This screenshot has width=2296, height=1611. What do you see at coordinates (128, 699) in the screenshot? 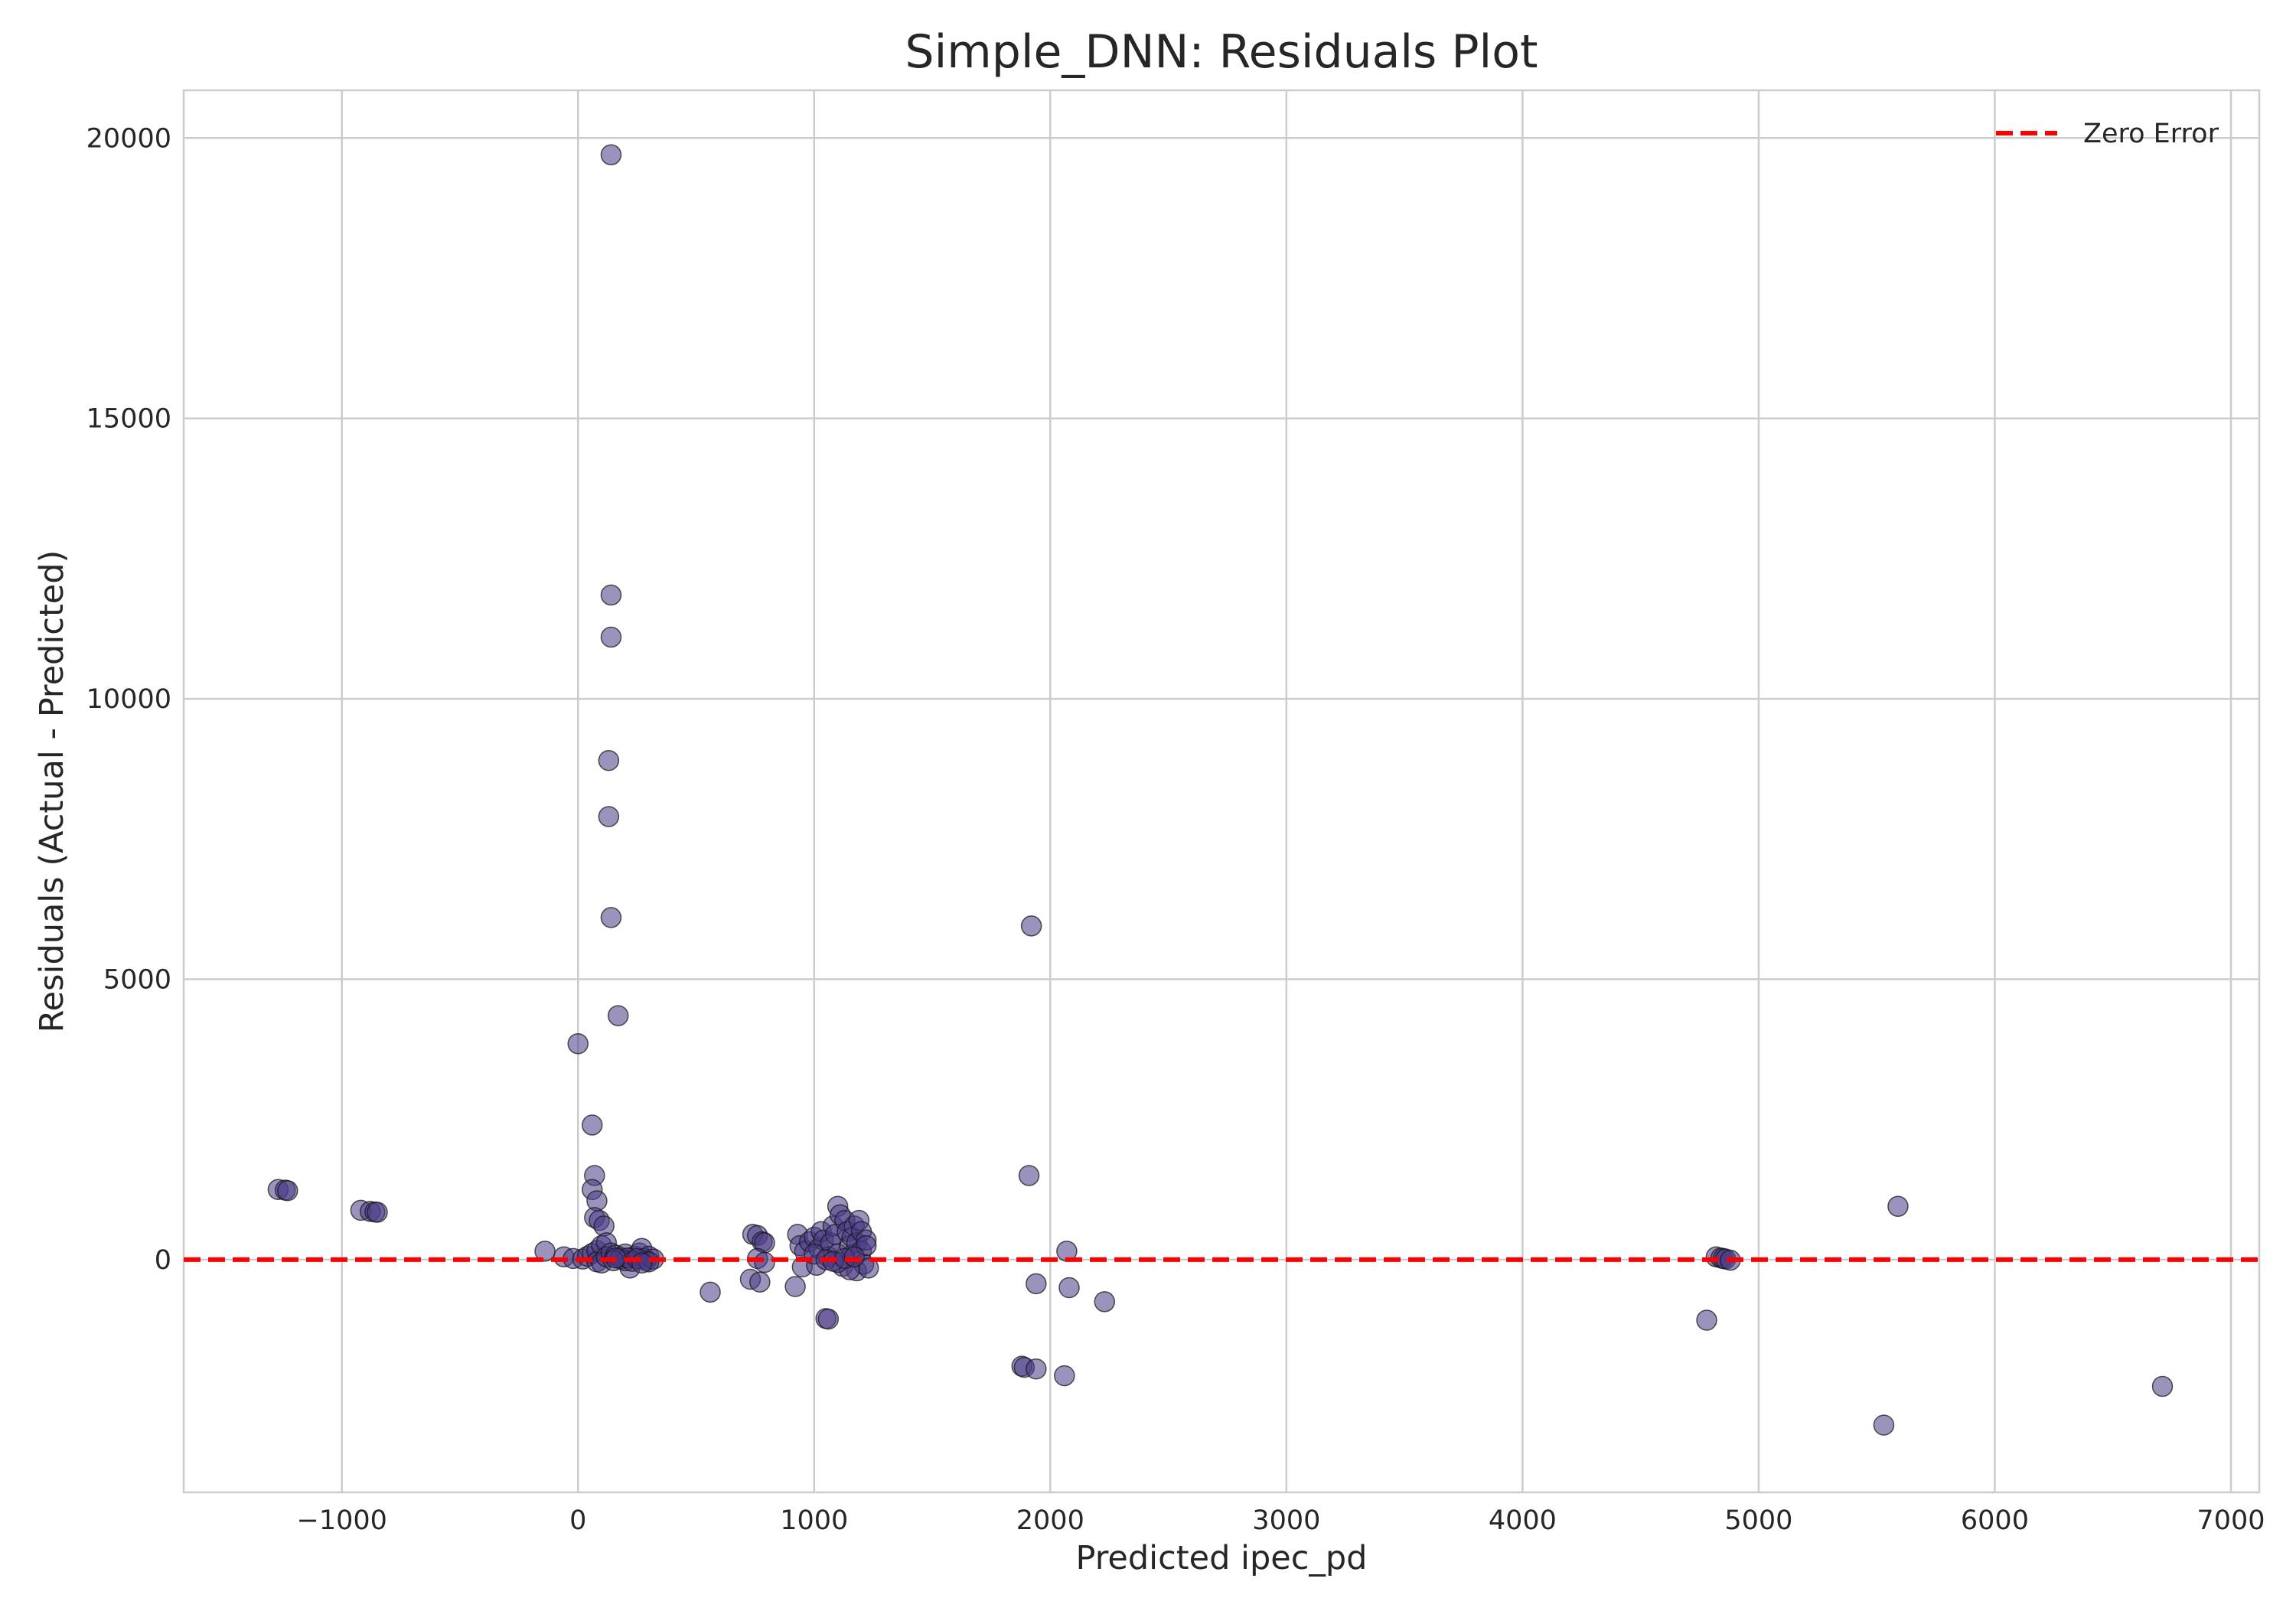
I see `y-tick-label: 10000` at bounding box center [128, 699].